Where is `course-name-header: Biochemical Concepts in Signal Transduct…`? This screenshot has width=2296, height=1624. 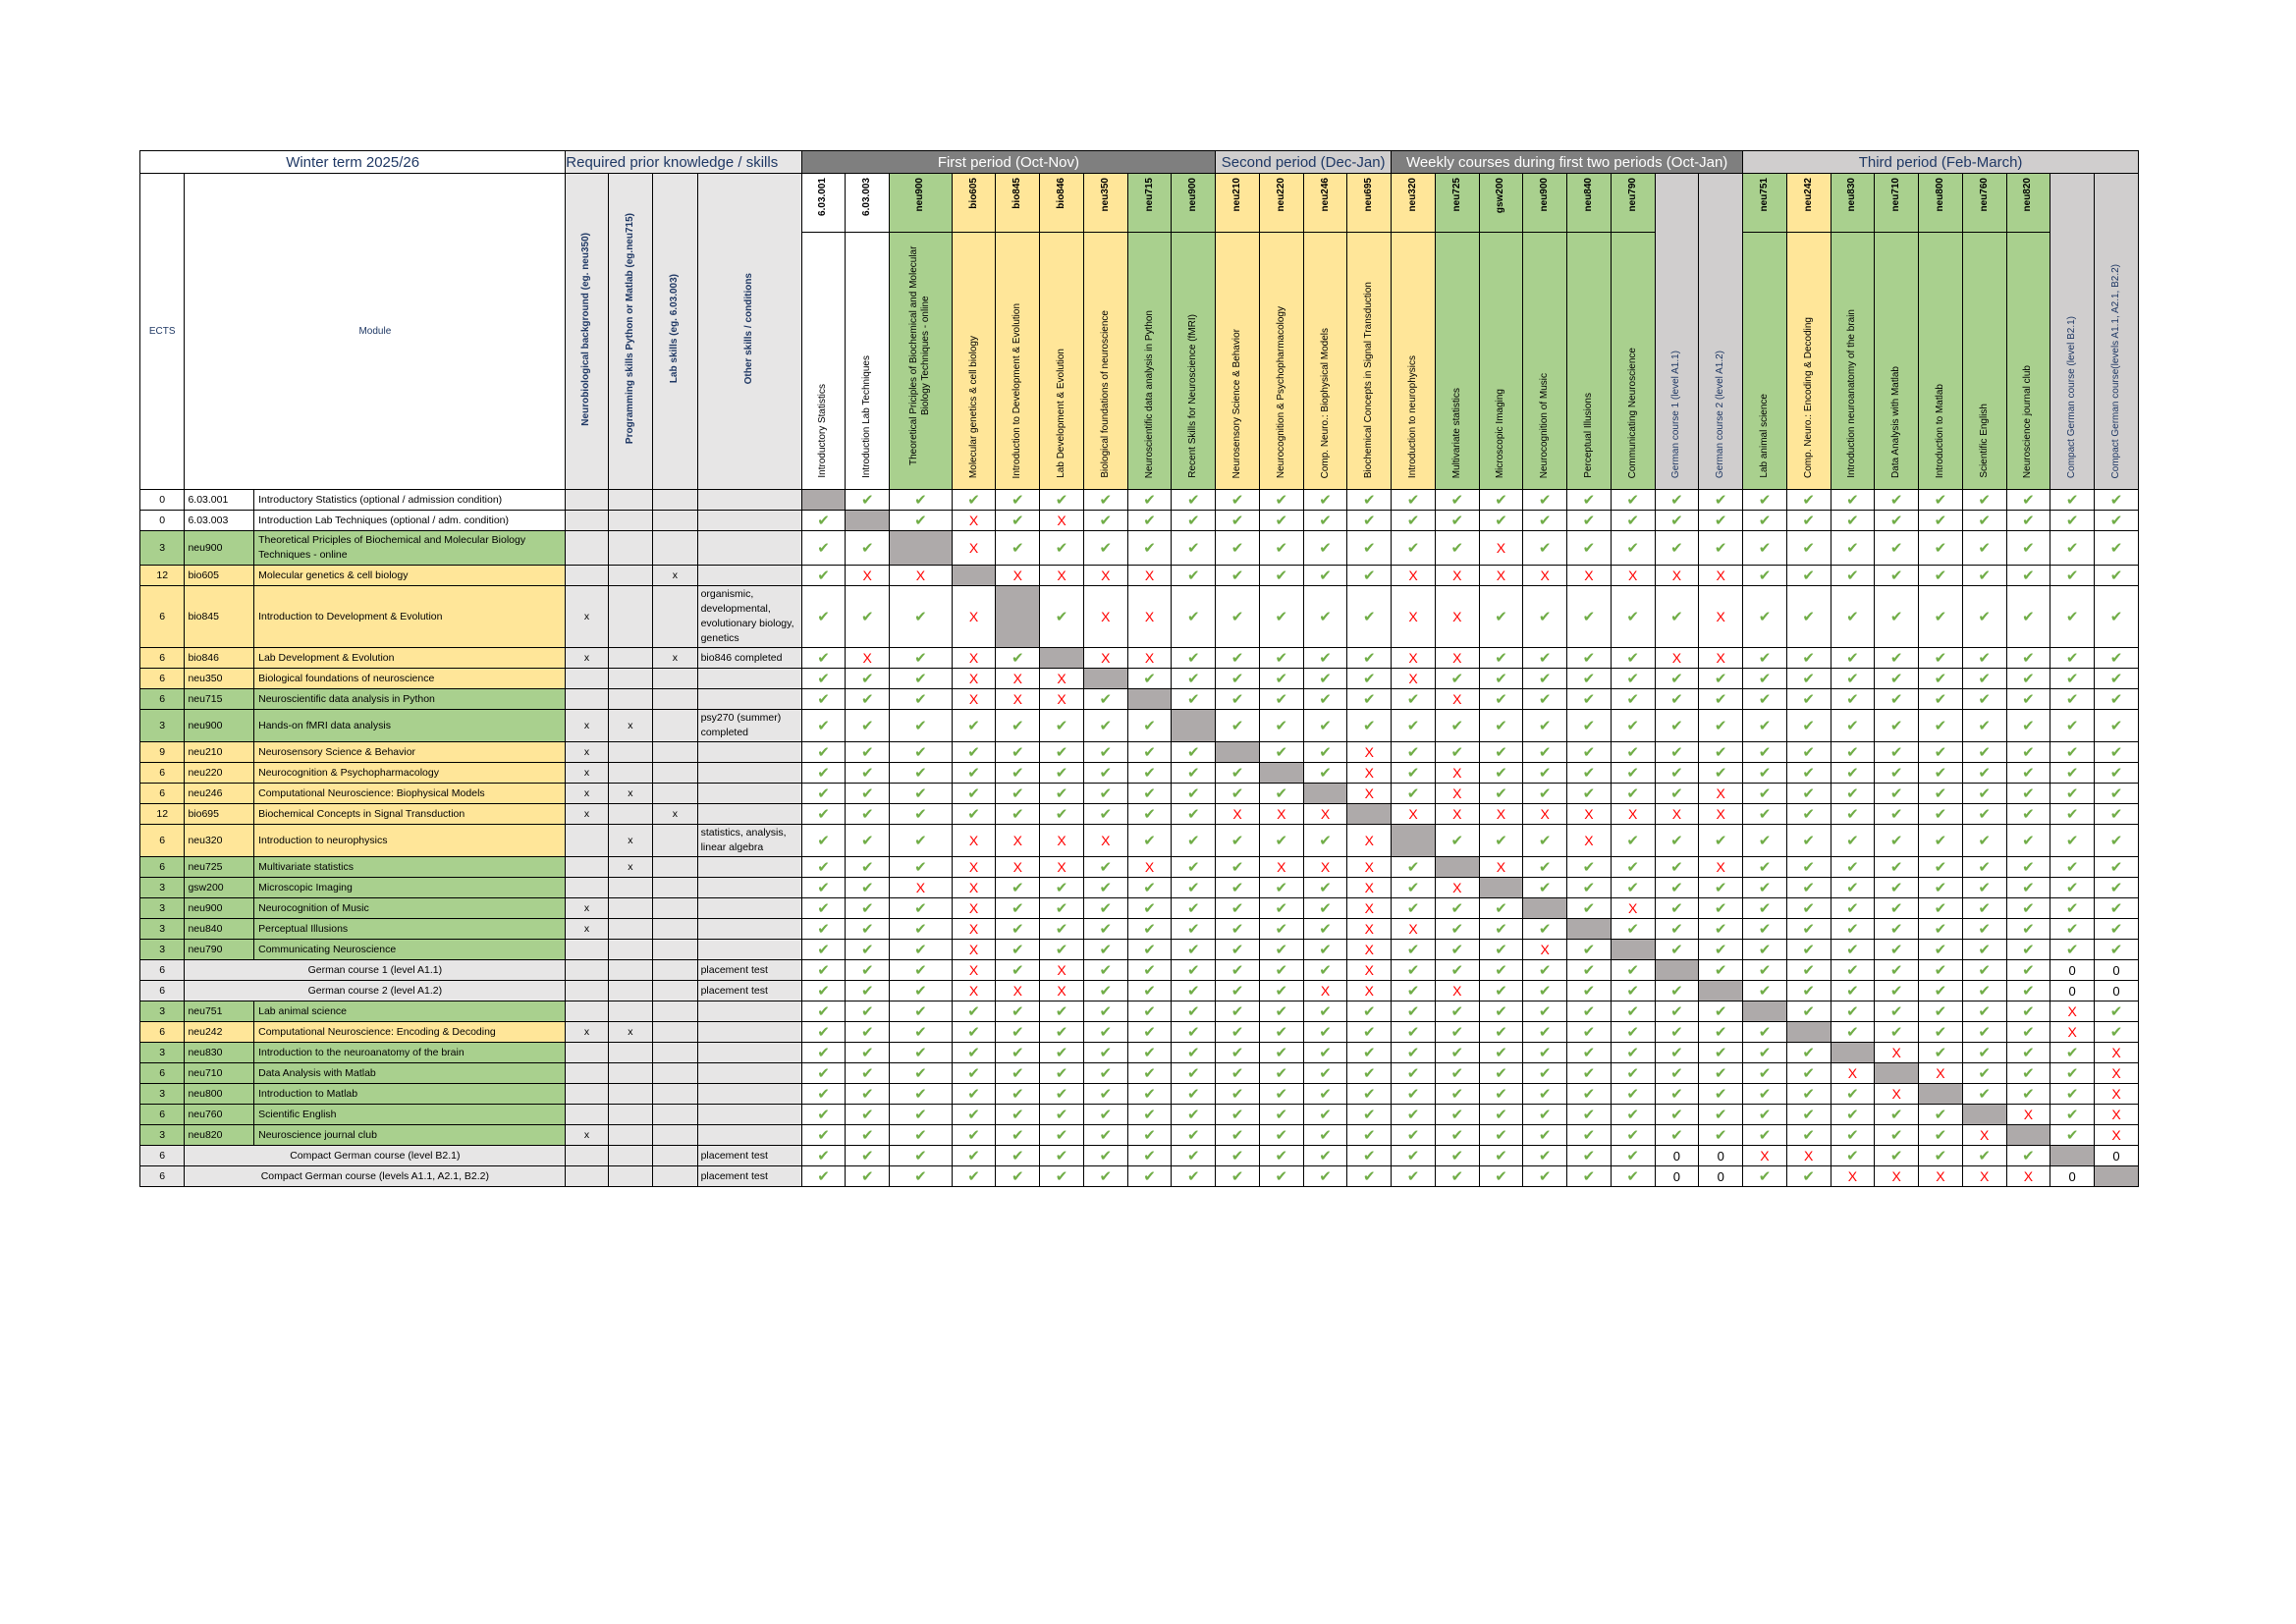 course-name-header: Biochemical Concepts in Signal Transduct… is located at coordinates (1369, 361).